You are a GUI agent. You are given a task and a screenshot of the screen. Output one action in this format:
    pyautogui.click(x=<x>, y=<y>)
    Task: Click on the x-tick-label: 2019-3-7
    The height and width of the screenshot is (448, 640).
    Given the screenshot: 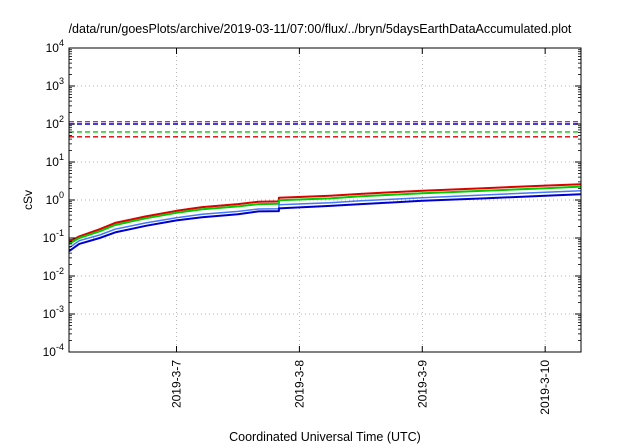 What is the action you would take?
    pyautogui.click(x=177, y=384)
    